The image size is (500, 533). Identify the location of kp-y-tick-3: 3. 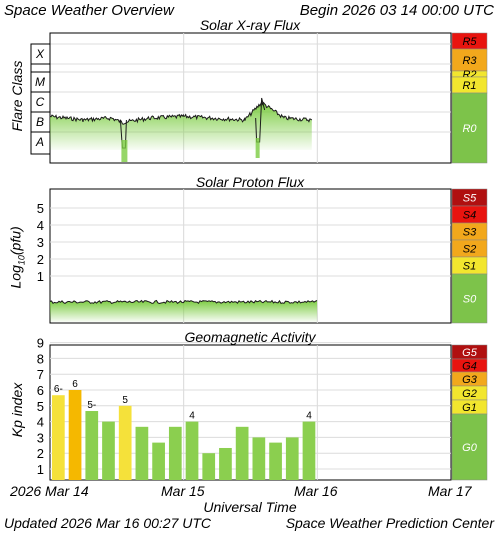
(40, 437).